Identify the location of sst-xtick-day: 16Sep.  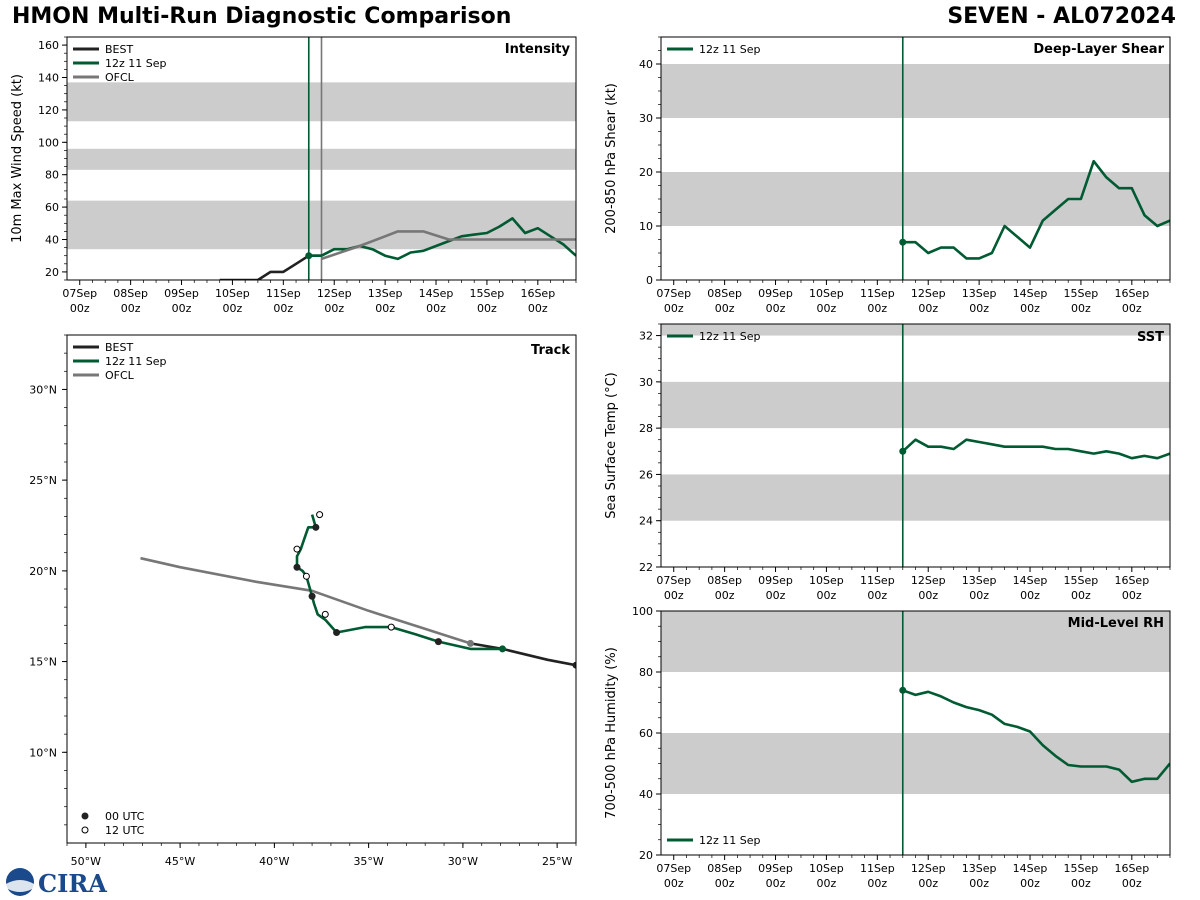
(1131, 580).